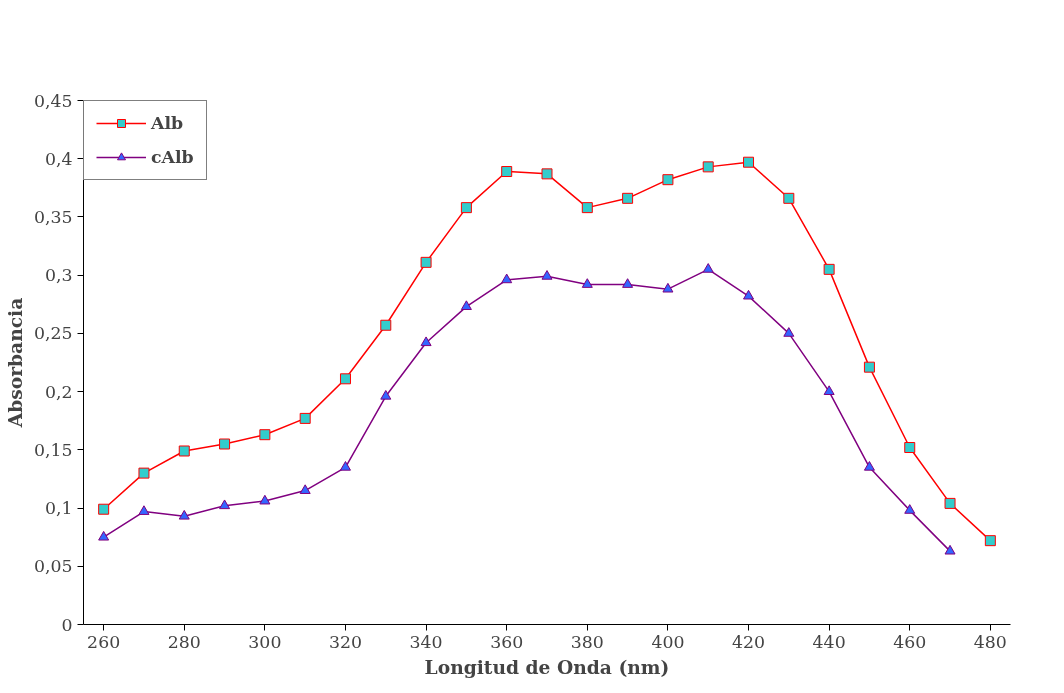 The width and height of the screenshot is (1064, 693). What do you see at coordinates (426, 641) in the screenshot?
I see `x-tick-label: 340` at bounding box center [426, 641].